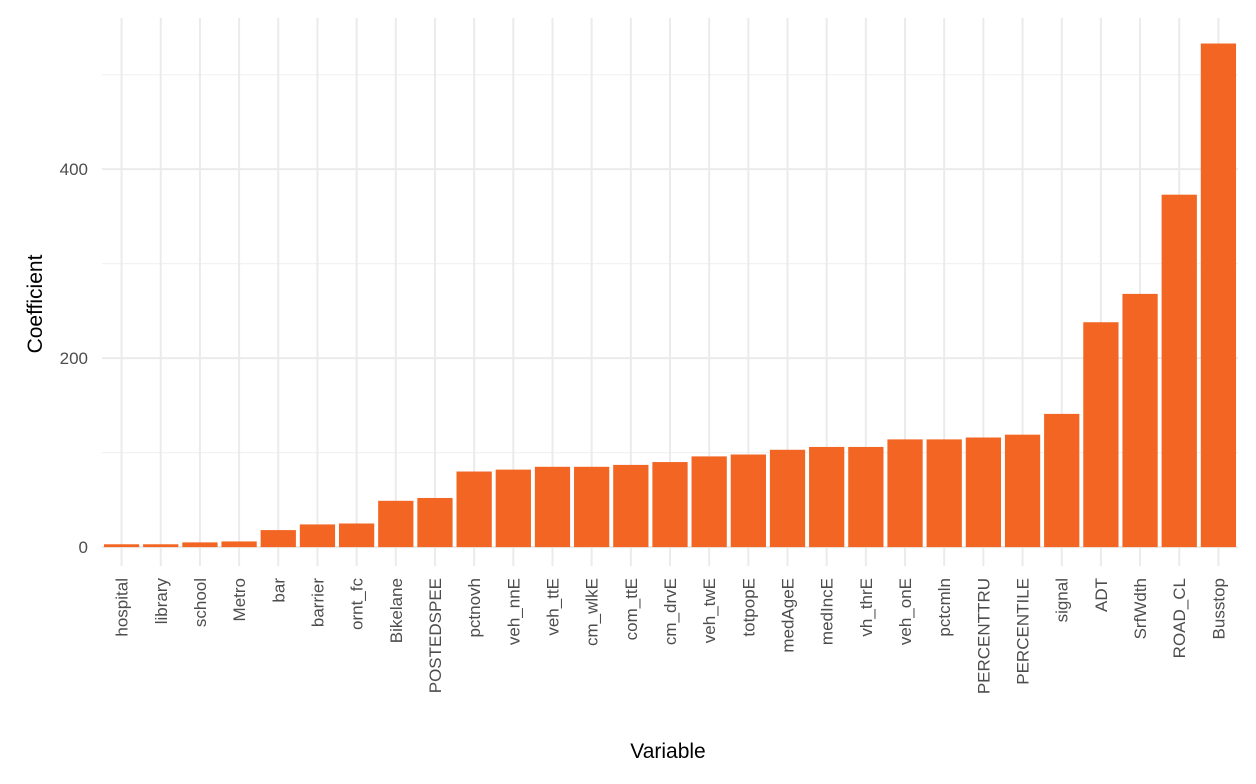  Describe the element at coordinates (278, 539) in the screenshot. I see `bar-bar` at that location.